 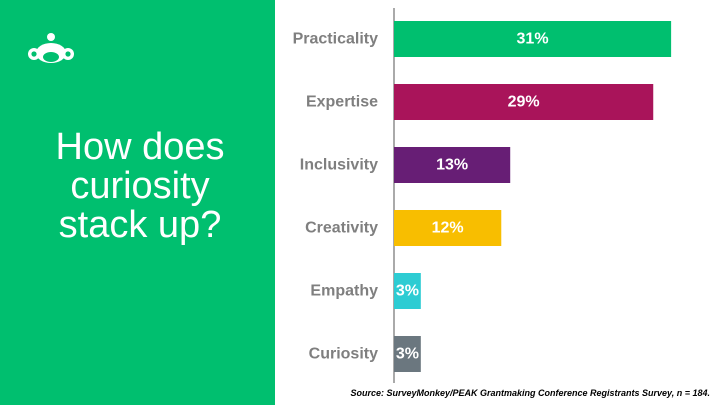 I want to click on value-label-inclusivity: 13%, so click(x=452, y=165).